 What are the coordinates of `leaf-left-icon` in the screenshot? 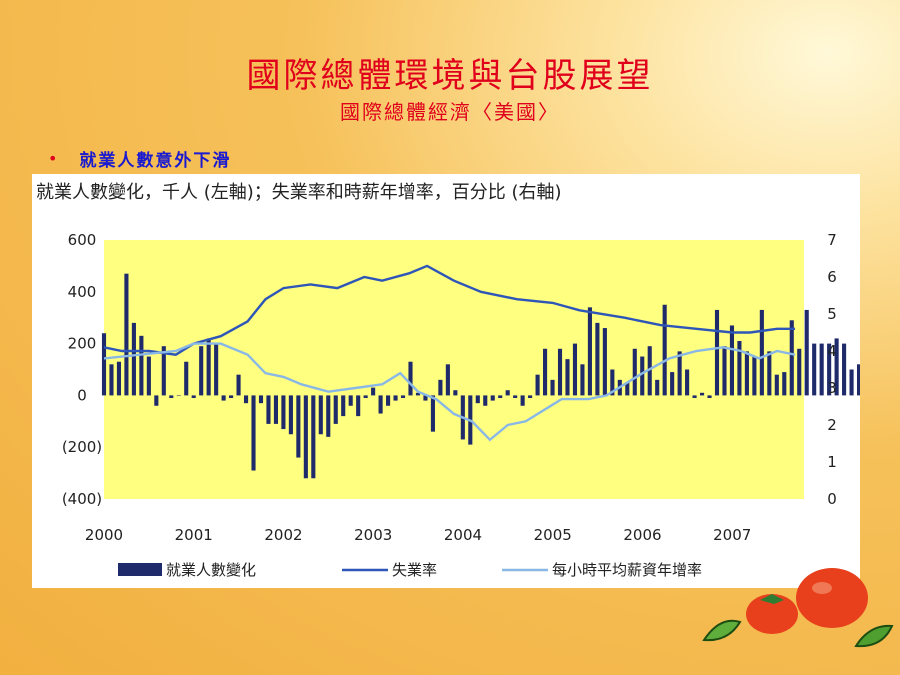 It's located at (722, 630).